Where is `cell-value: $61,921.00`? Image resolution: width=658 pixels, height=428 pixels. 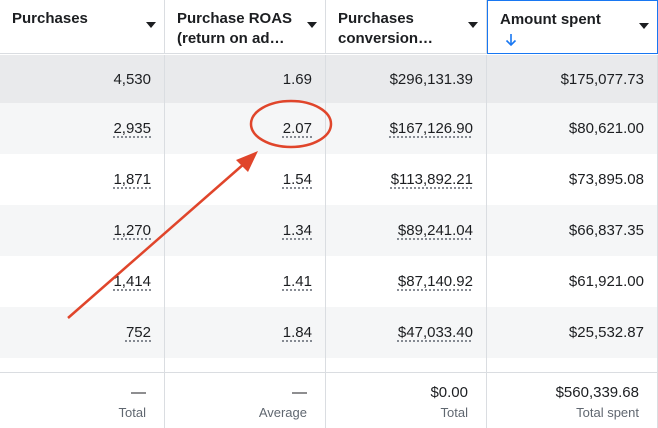
cell-value: $61,921.00 is located at coordinates (606, 281).